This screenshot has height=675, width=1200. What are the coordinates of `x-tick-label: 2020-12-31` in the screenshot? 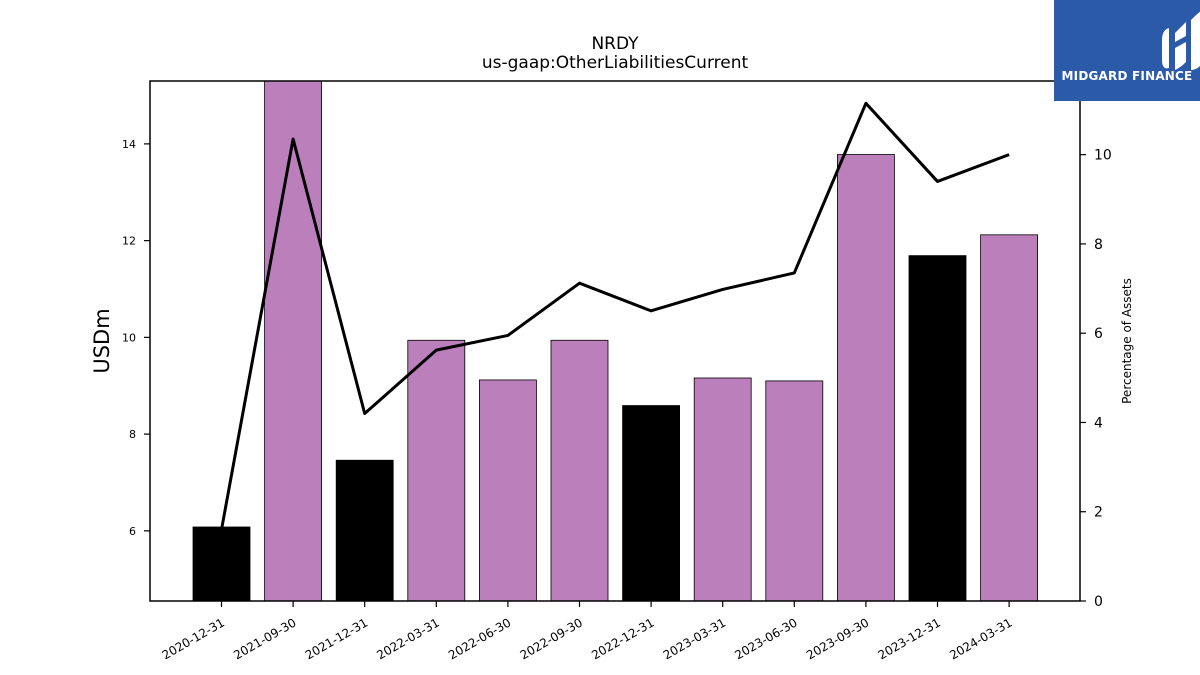 It's located at (193, 638).